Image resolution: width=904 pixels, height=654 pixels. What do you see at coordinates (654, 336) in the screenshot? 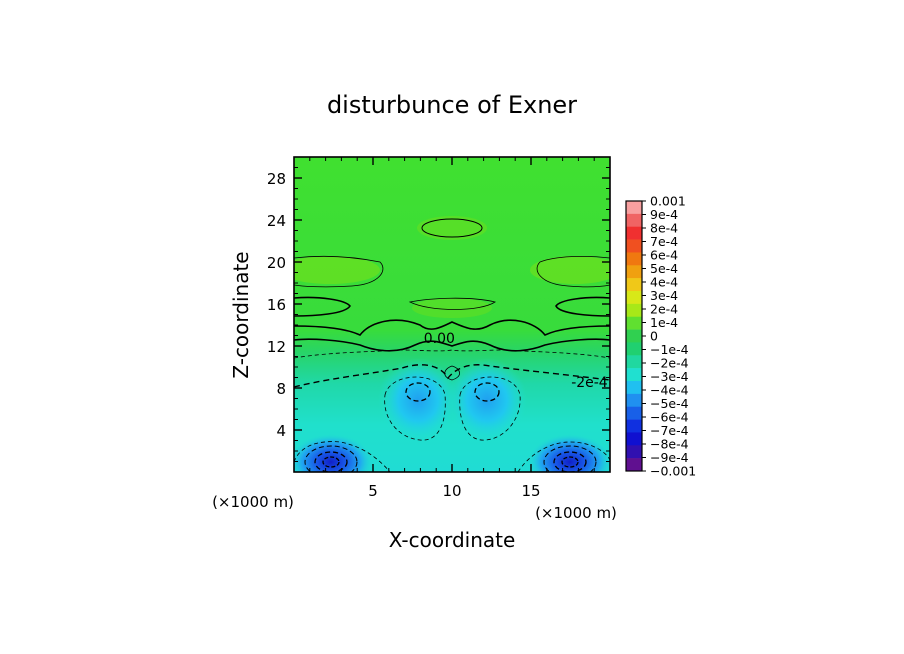
I see `colorbar-label: 0` at bounding box center [654, 336].